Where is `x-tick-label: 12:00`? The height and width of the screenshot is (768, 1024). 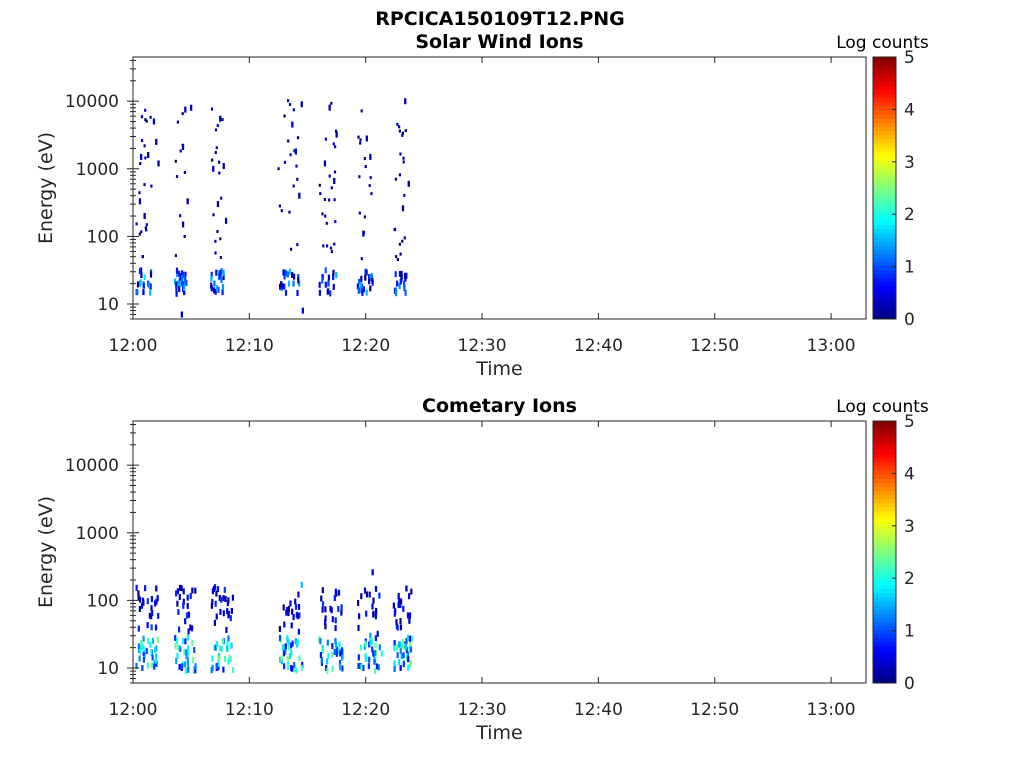 x-tick-label: 12:00 is located at coordinates (133, 346).